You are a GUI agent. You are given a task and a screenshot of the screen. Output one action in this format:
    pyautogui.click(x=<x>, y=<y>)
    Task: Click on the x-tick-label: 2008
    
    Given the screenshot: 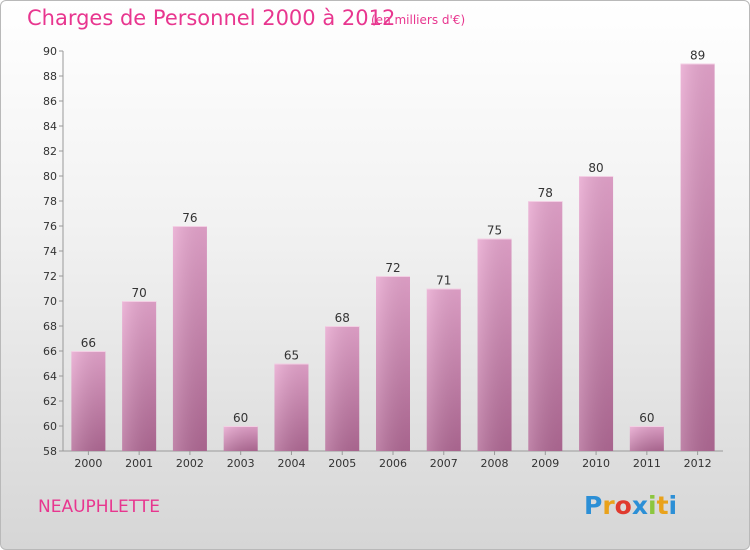 What is the action you would take?
    pyautogui.click(x=495, y=463)
    